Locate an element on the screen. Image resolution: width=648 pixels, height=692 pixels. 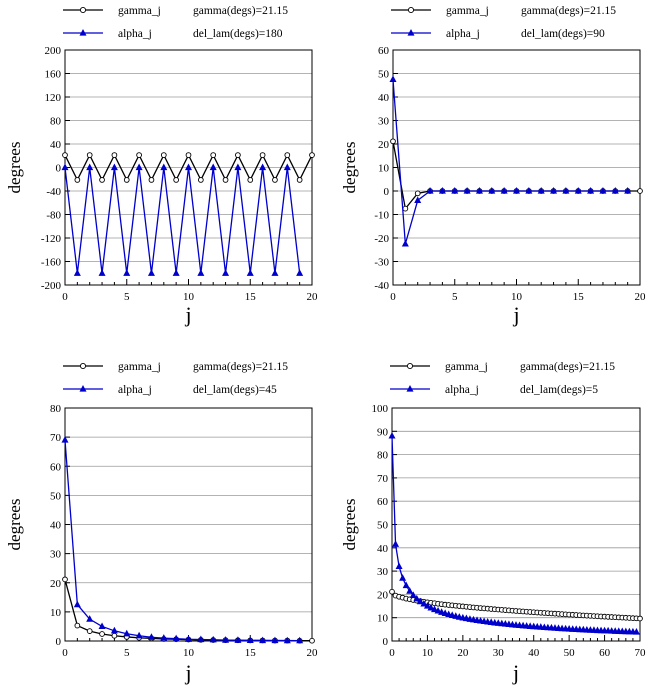
legend-label-alpha: alpha_j is located at coordinates (135, 390).